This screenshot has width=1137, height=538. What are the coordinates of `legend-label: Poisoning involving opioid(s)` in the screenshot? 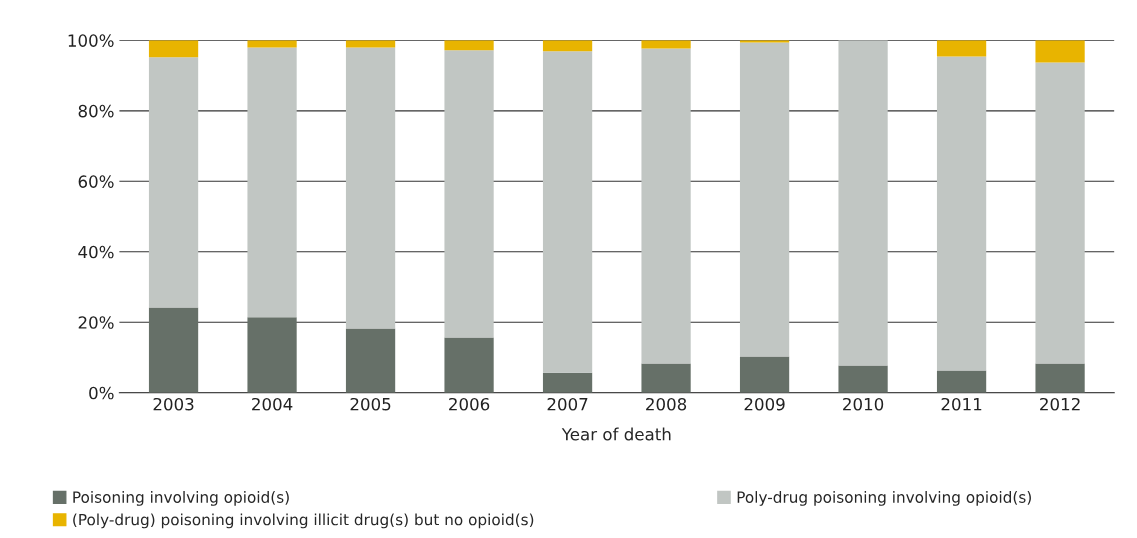 It's located at (181, 498).